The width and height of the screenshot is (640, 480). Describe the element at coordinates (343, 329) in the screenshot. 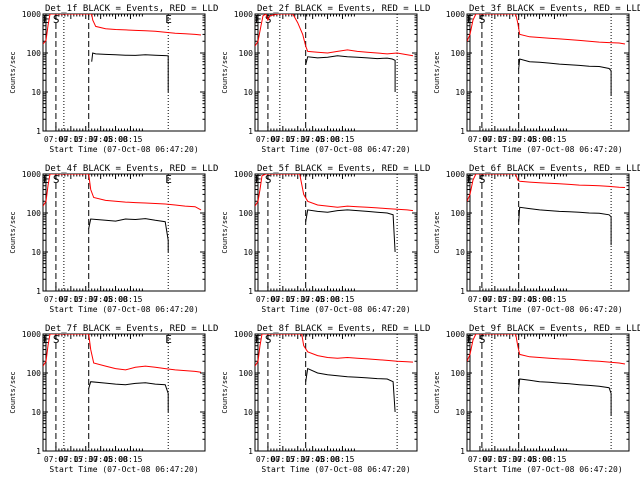

I see `chart-title: Det_8f BLACK = Events, RED = LLD` at that location.